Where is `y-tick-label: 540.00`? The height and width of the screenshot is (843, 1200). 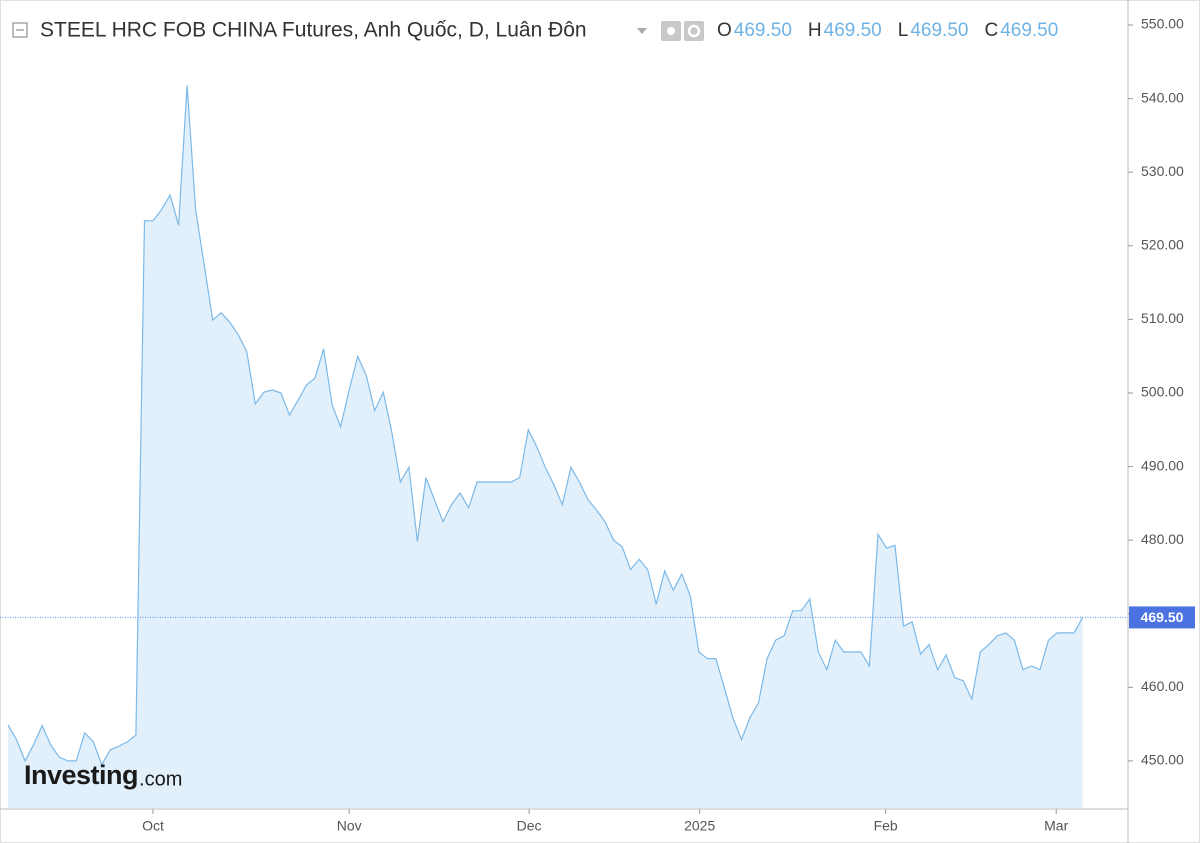 y-tick-label: 540.00 is located at coordinates (1162, 97).